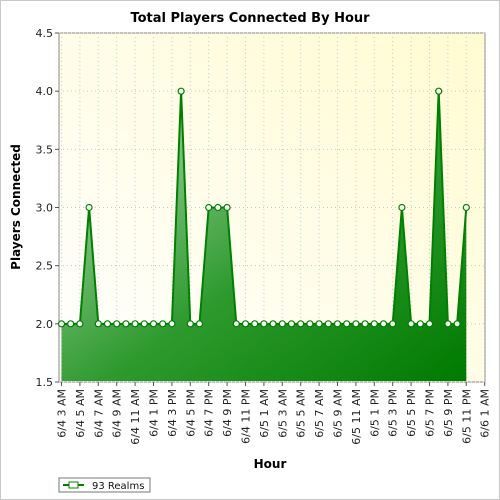  I want to click on x-tick-label: 6/4 11 AM, so click(135, 417).